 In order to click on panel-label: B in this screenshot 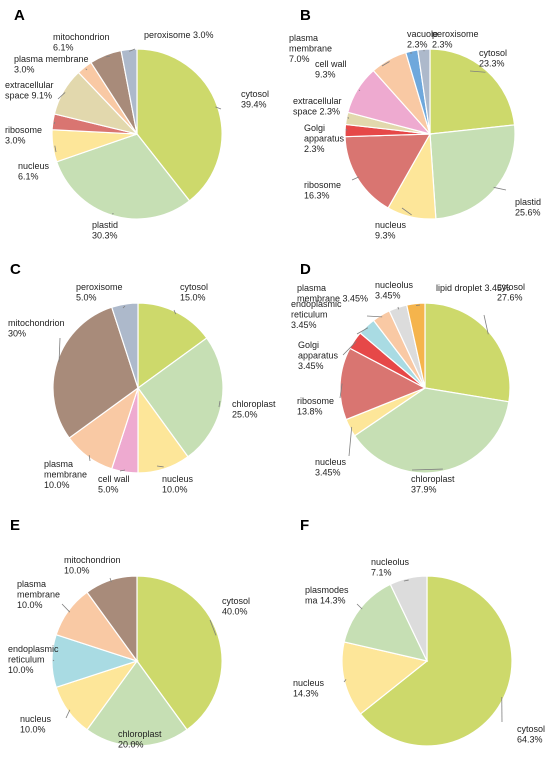, I will do `click(305, 15)`.